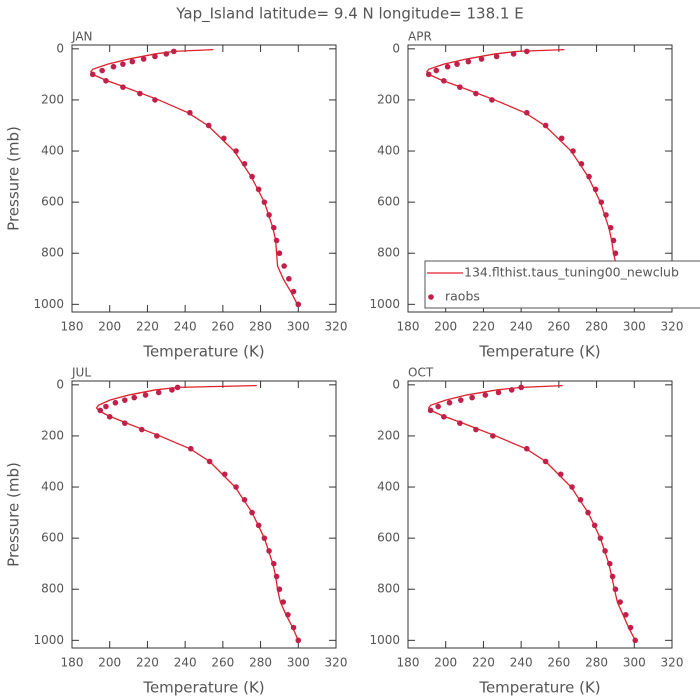 This screenshot has height=700, width=700. What do you see at coordinates (336, 327) in the screenshot?
I see `x-tick-label: 320` at bounding box center [336, 327].